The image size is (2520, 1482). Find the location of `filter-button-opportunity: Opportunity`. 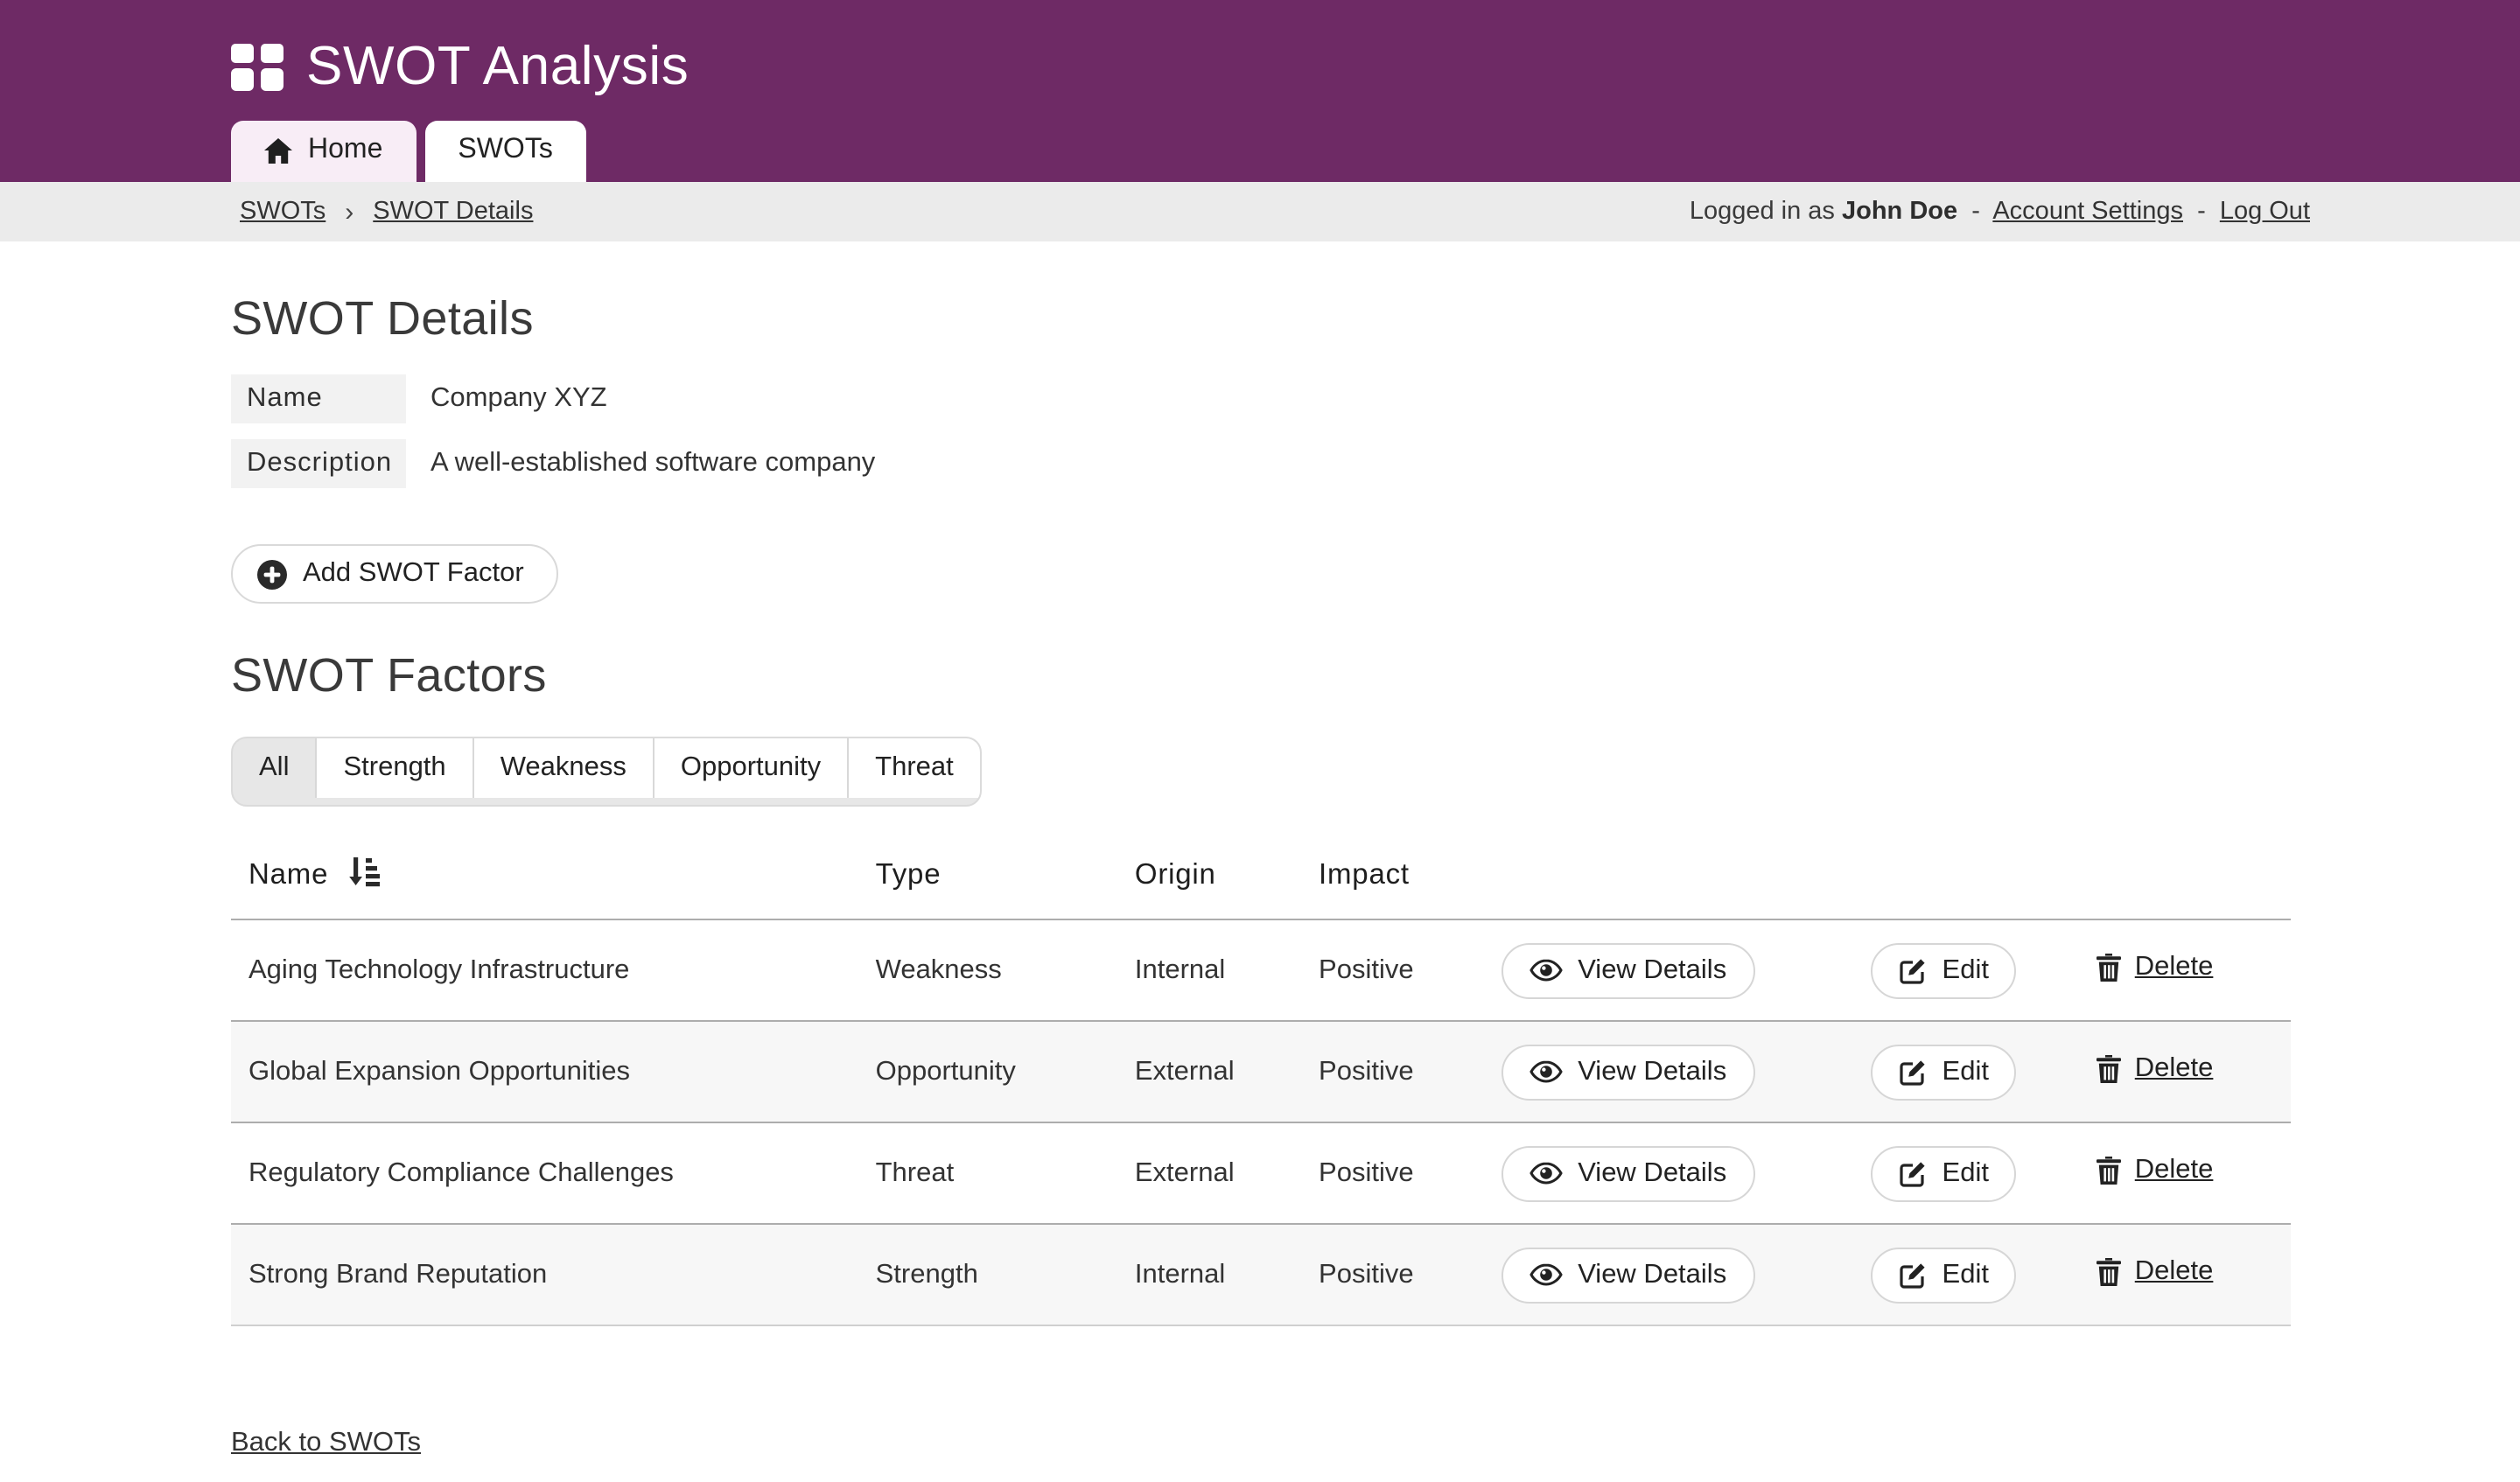

filter-button-opportunity: Opportunity is located at coordinates (752, 768).